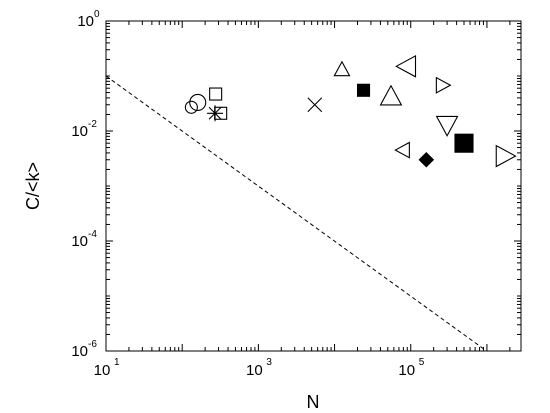 Image resolution: width=550 pixels, height=413 pixels. I want to click on x-tick-exponent: 1, so click(117, 362).